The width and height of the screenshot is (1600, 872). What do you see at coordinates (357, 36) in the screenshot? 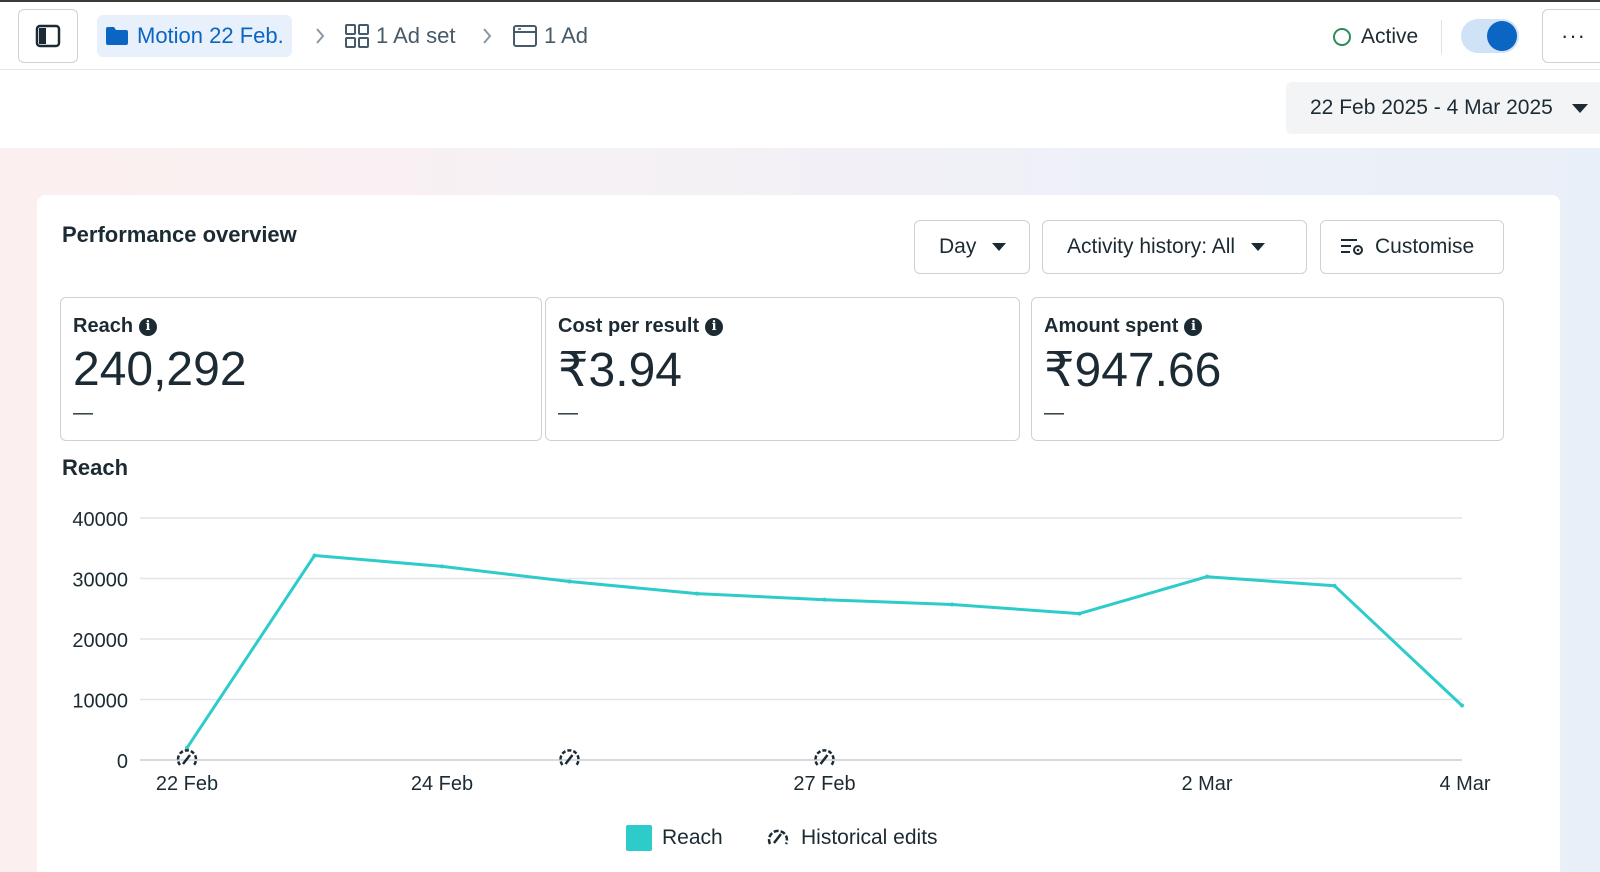
I see `grid-icon` at bounding box center [357, 36].